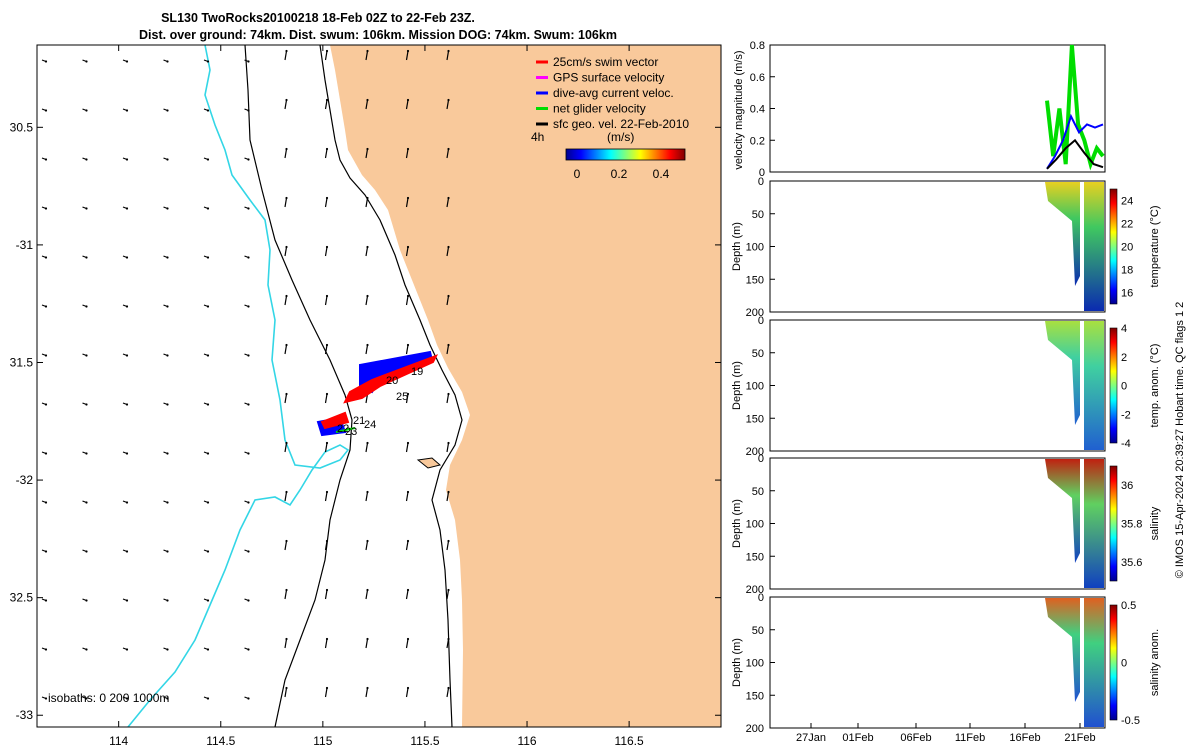 The image size is (1200, 750). Describe the element at coordinates (1127, 486) in the screenshot. I see `section-colorbar-tick: 36` at that location.